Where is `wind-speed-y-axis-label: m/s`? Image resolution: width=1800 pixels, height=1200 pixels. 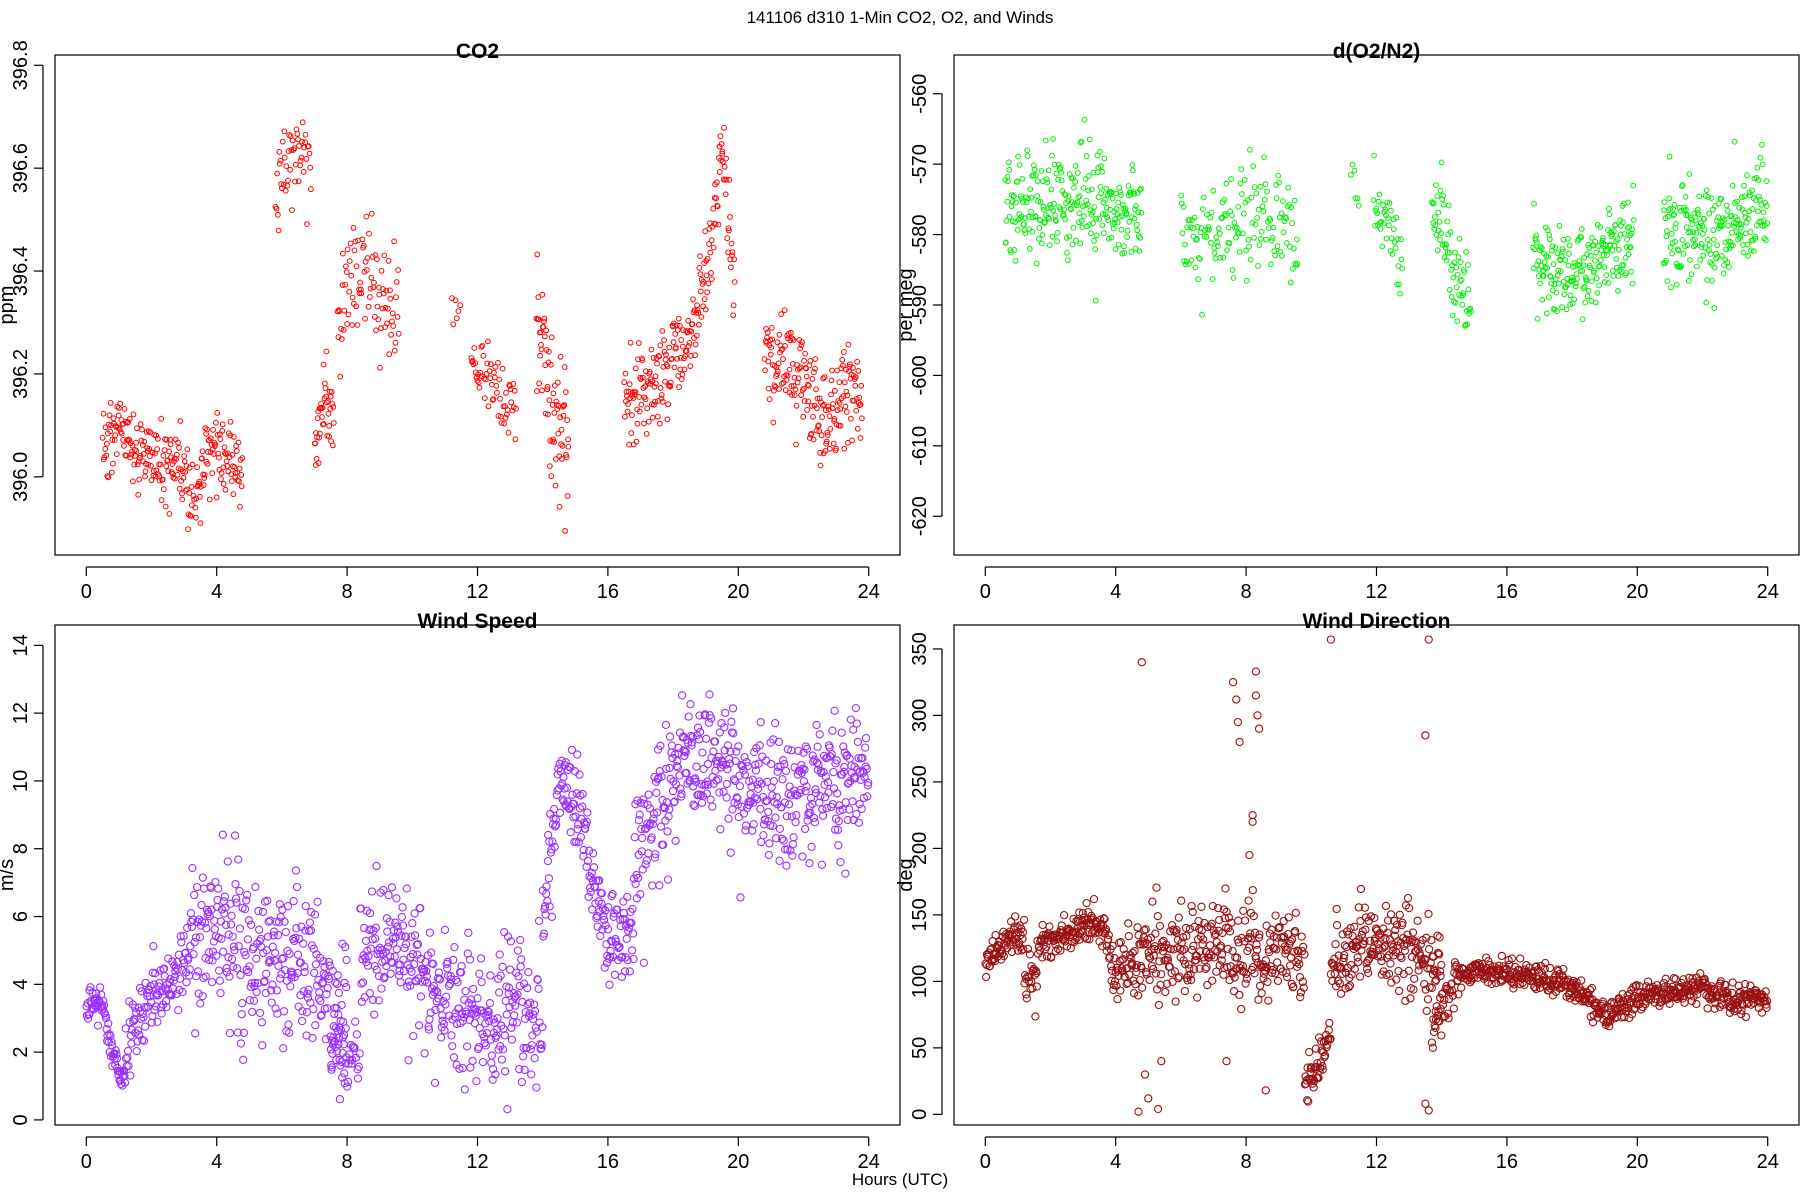
wind-speed-y-axis-label: m/s is located at coordinates (9, 875).